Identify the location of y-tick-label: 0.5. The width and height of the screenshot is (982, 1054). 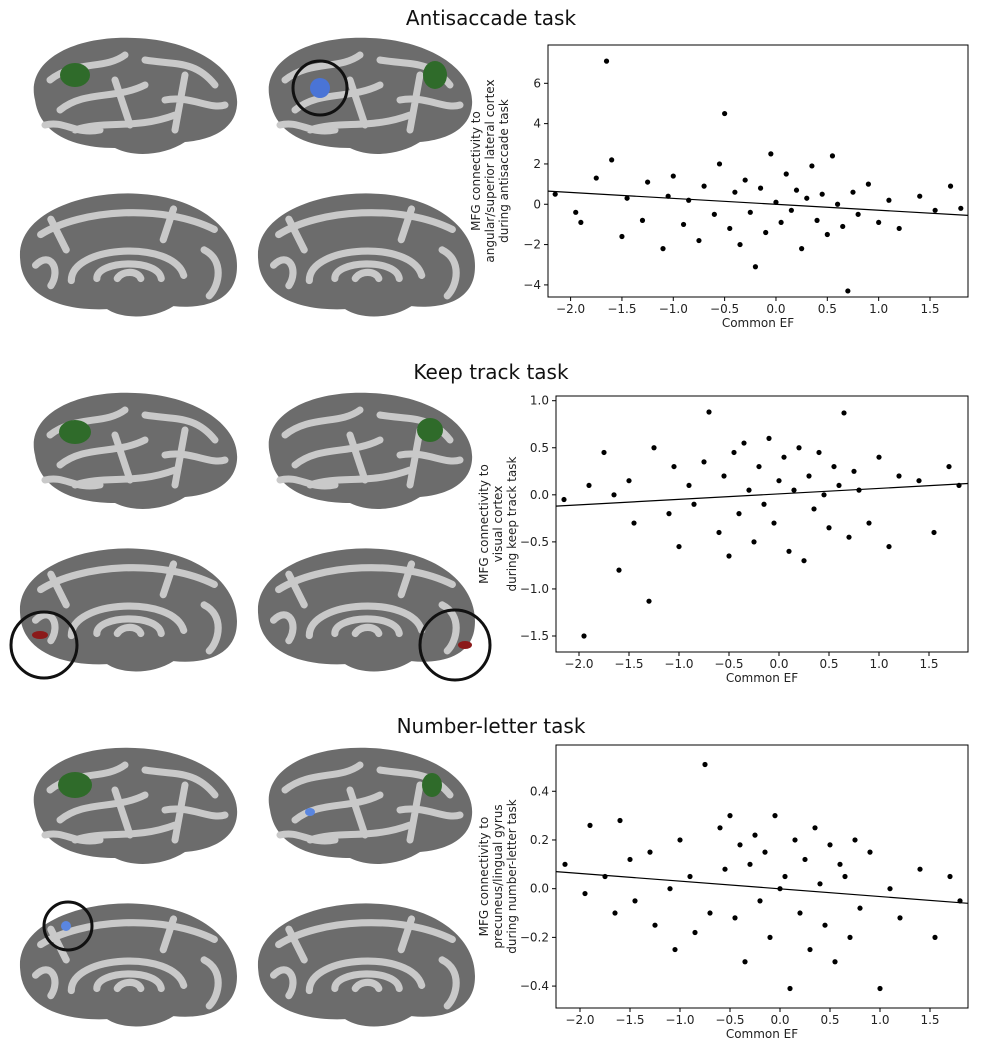
(539, 448).